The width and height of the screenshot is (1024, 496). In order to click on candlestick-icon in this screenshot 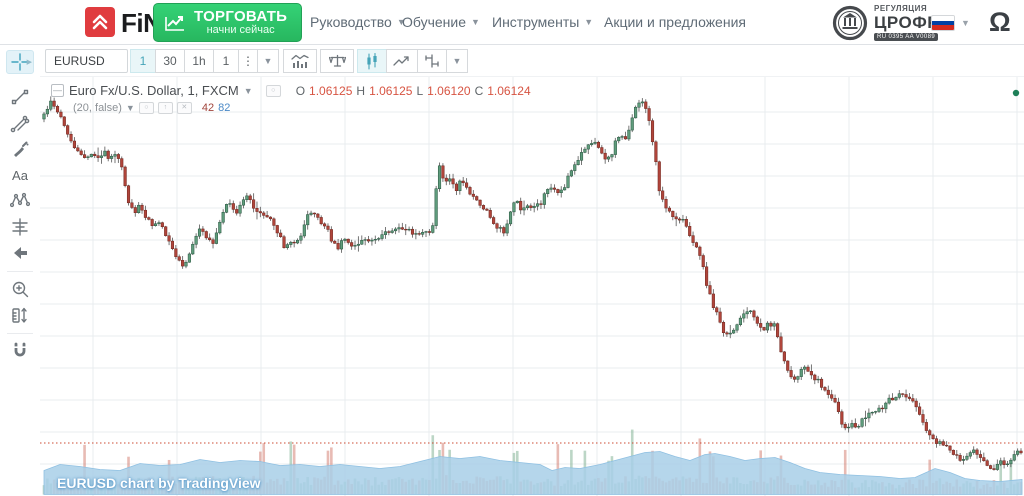, I will do `click(372, 61)`.